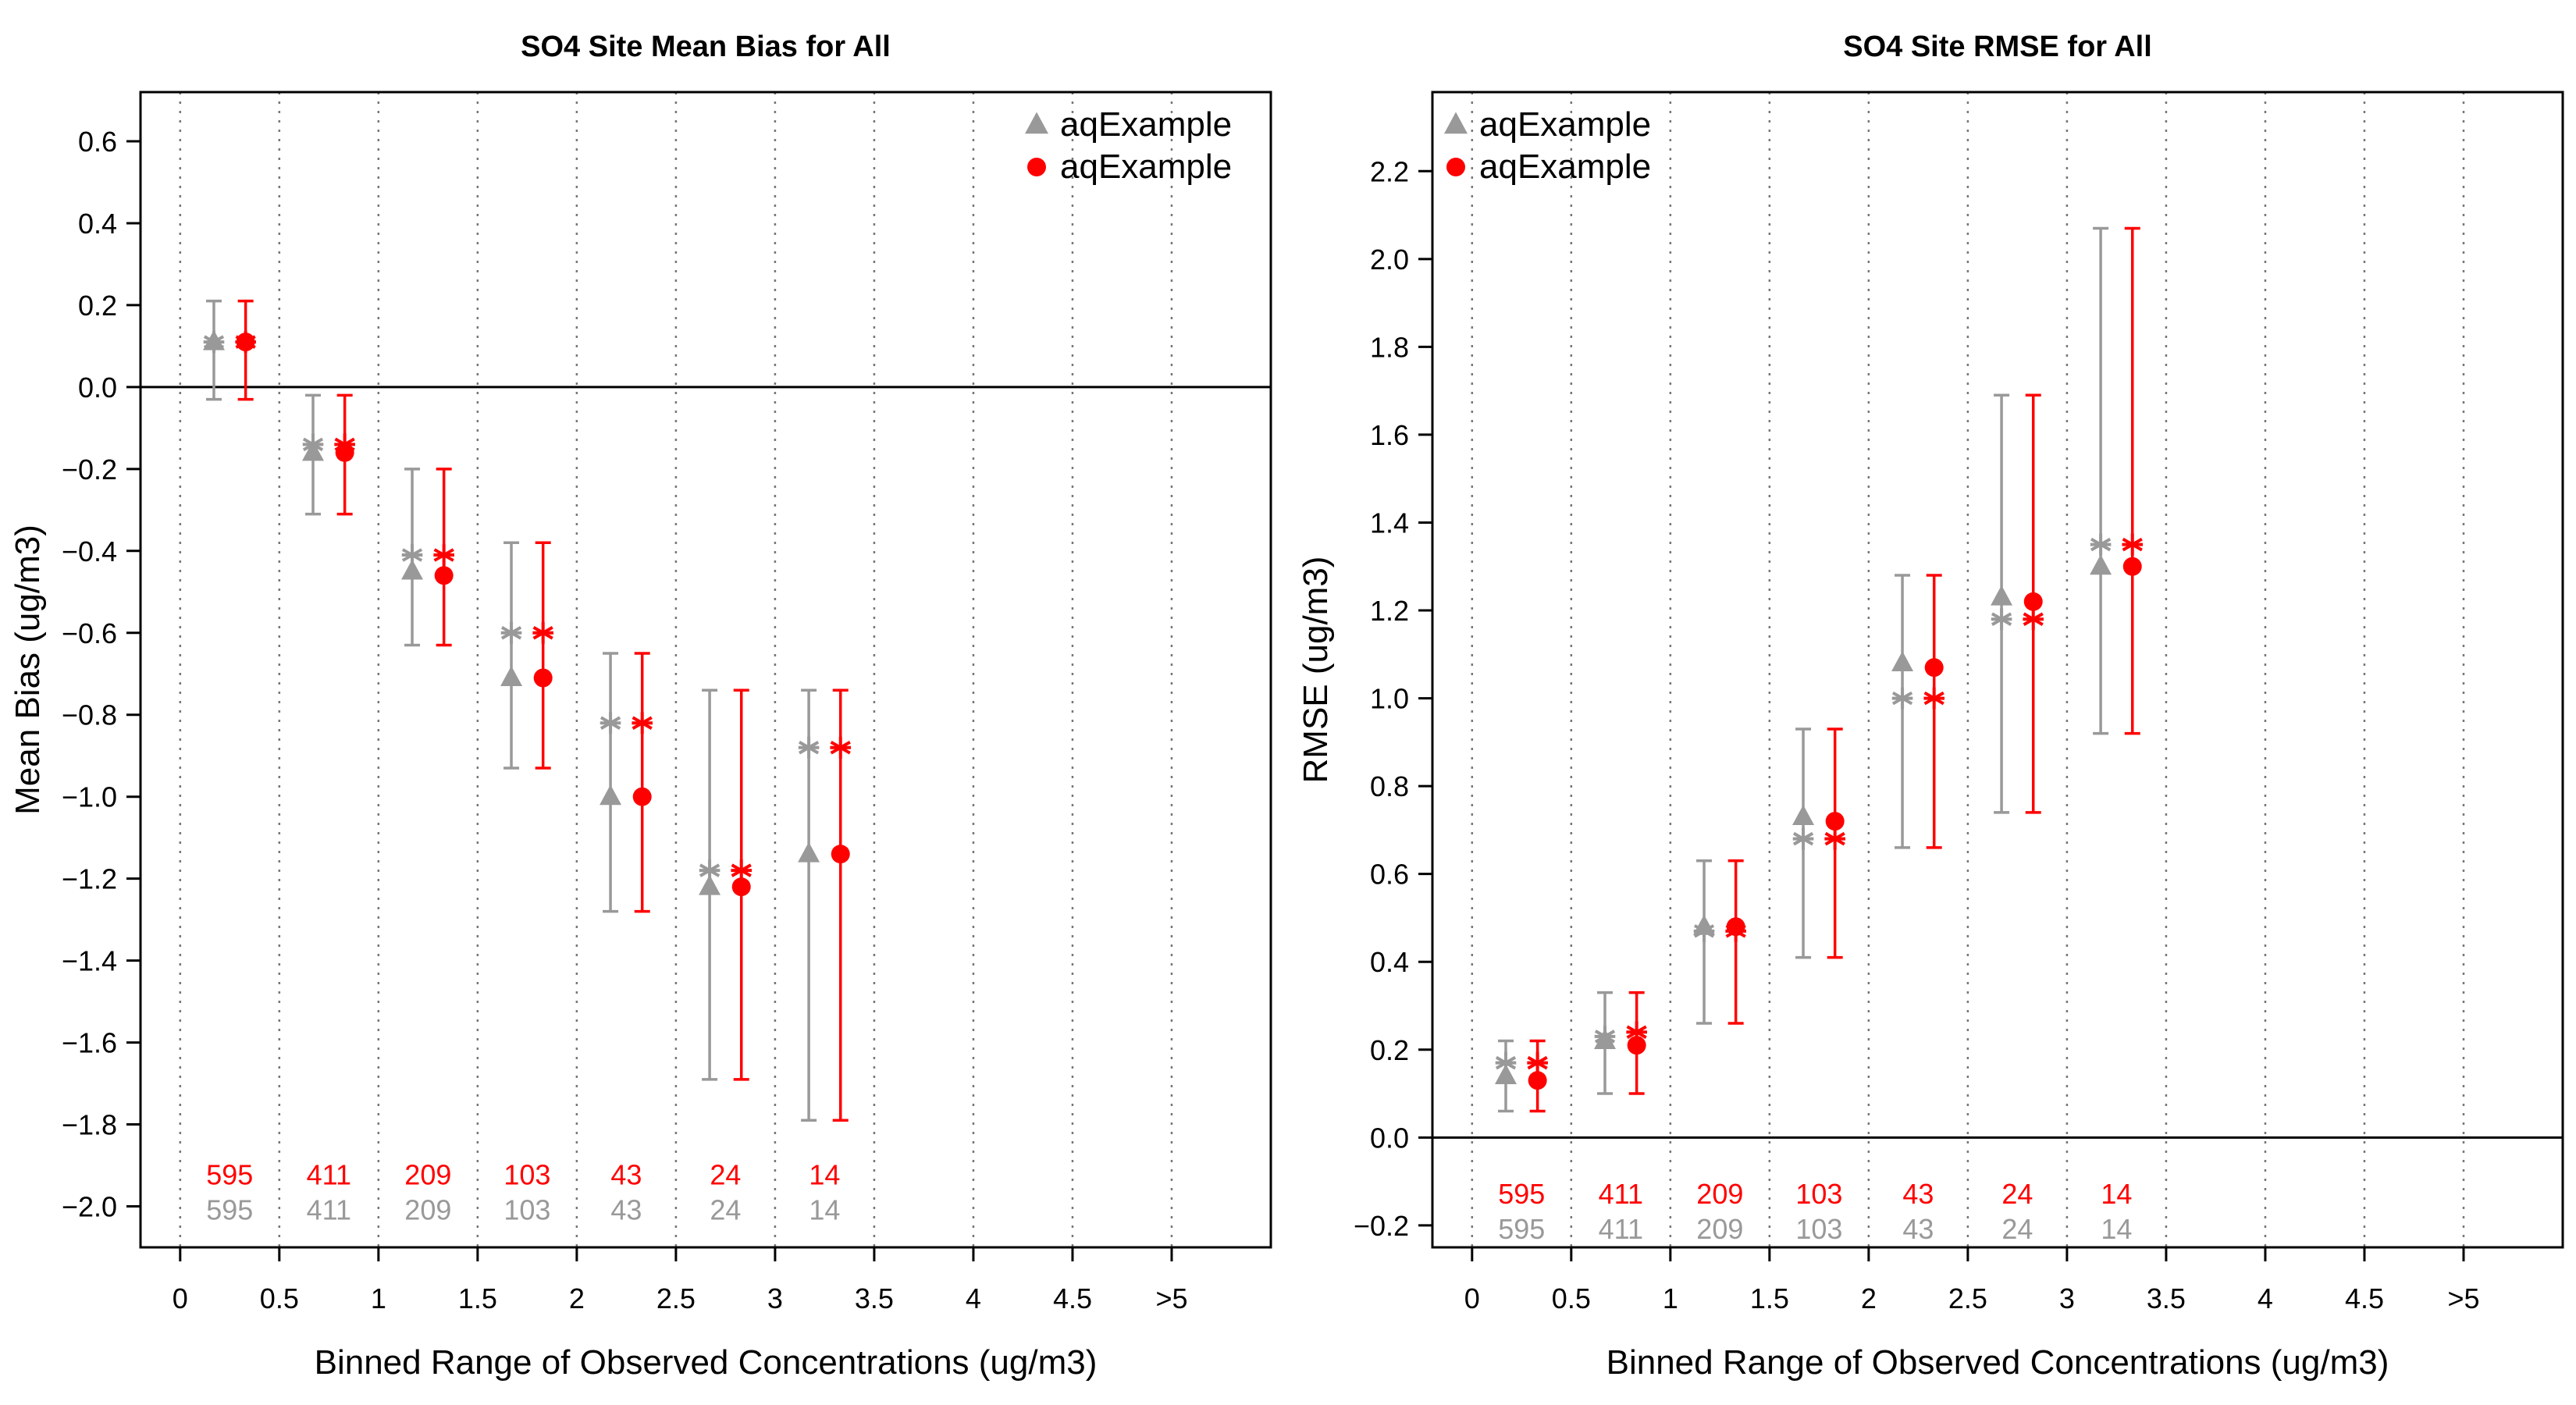  I want to click on y-tick-label: 0.8, so click(1389, 786).